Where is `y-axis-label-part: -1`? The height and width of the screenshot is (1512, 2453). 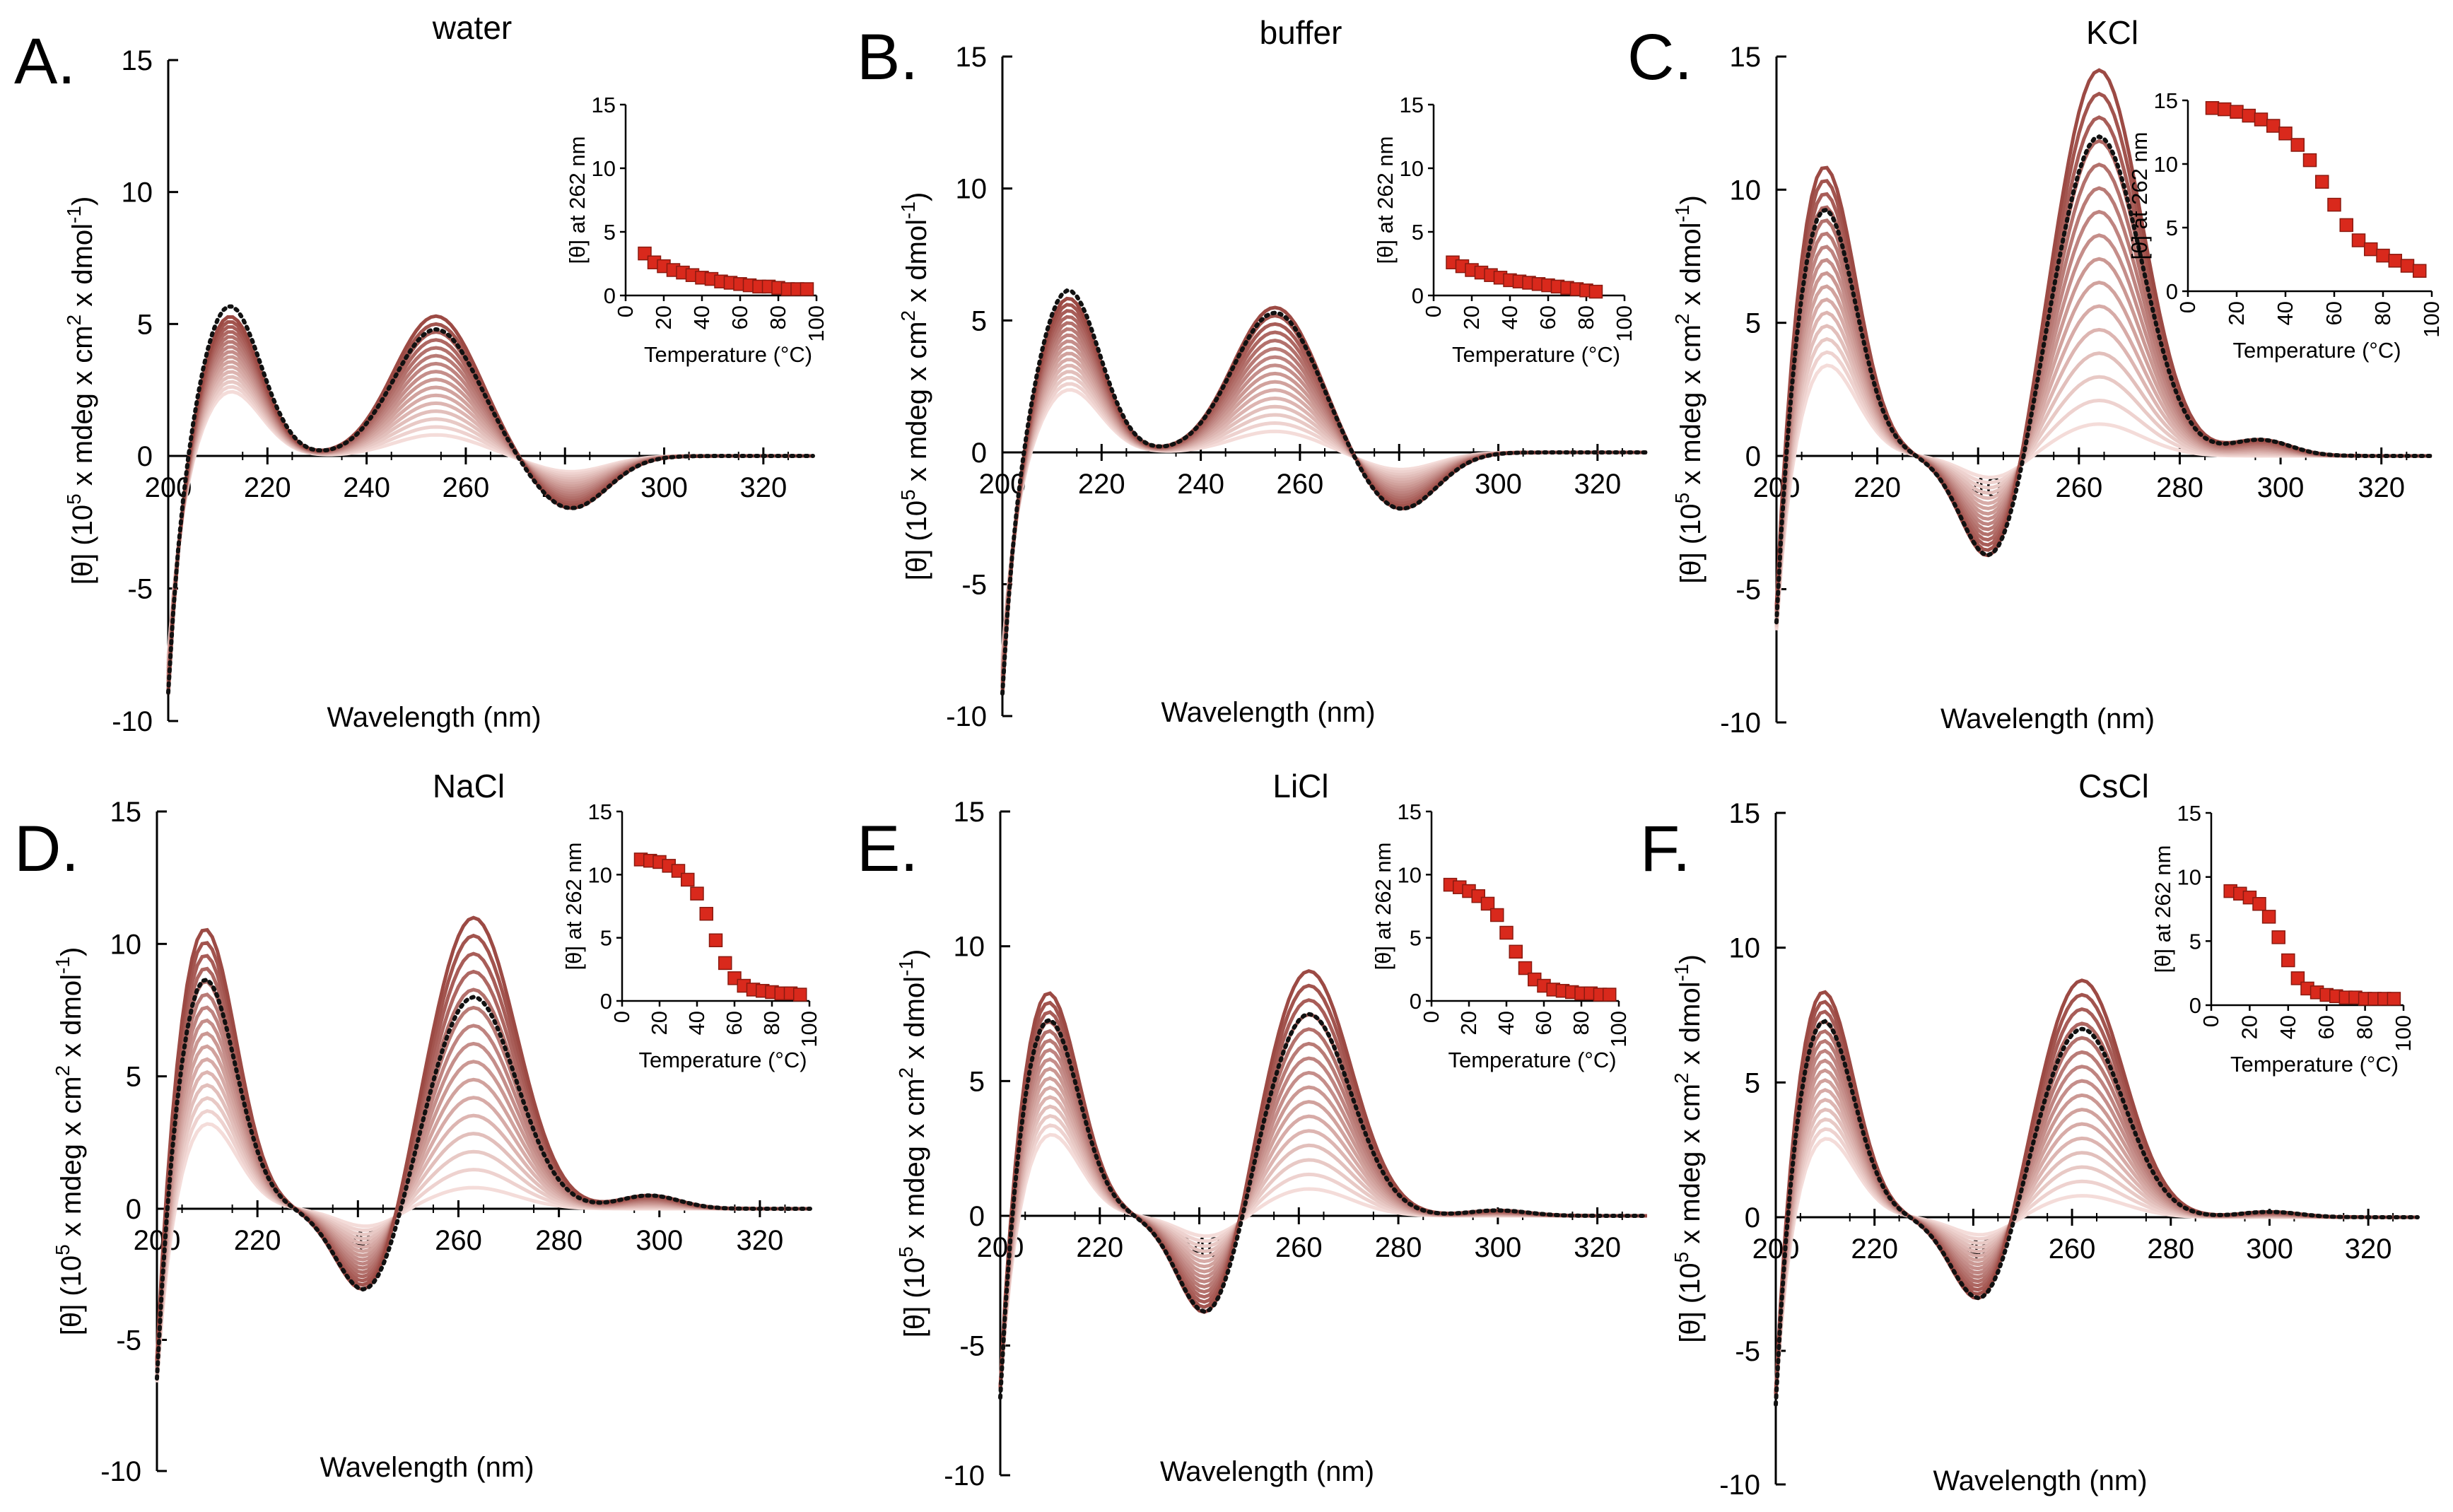 y-axis-label-part: -1 is located at coordinates (1682, 214).